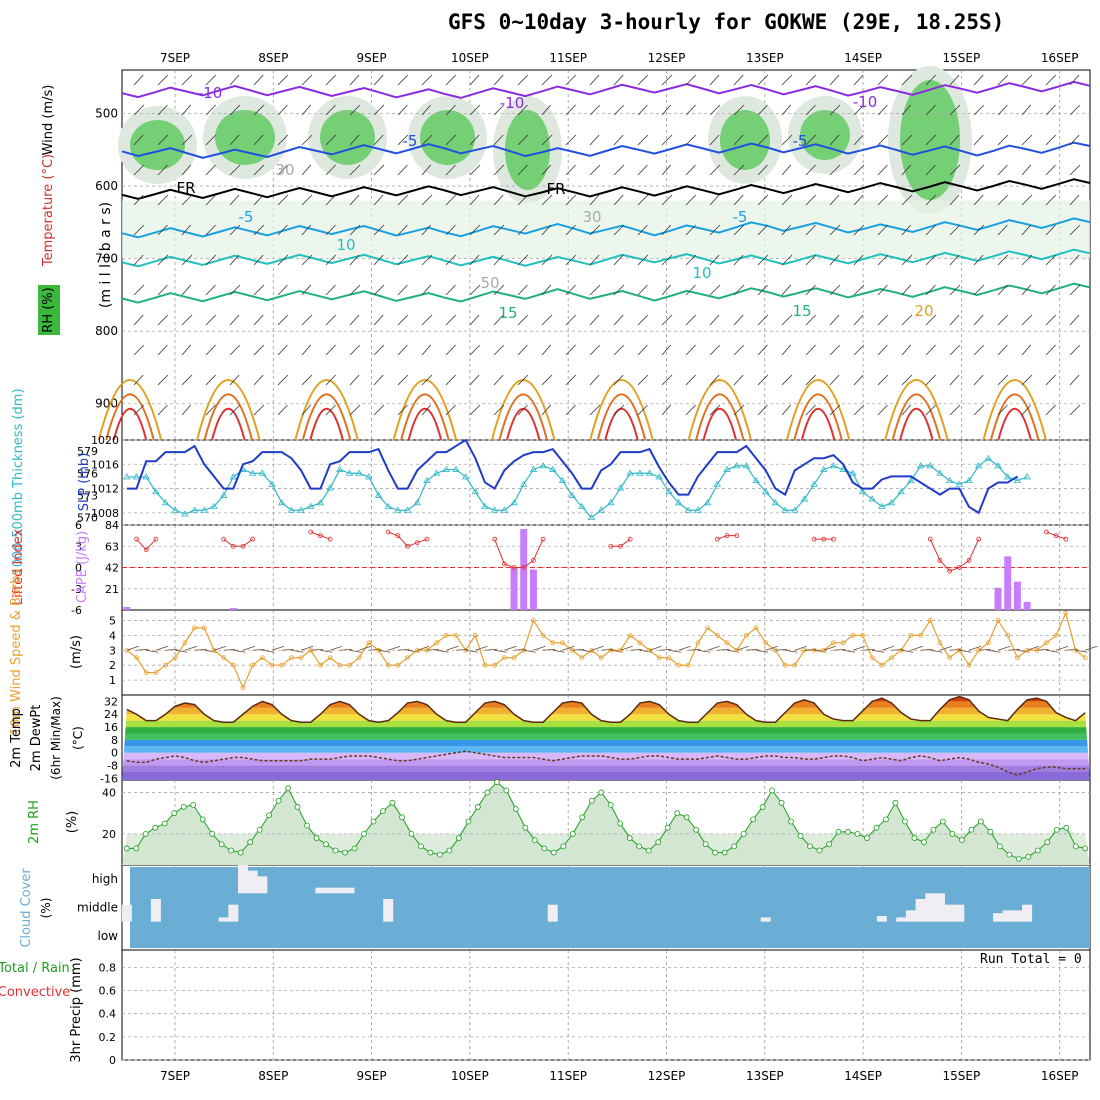 The image size is (1100, 1100). Describe the element at coordinates (210, 93) in the screenshot. I see `isotherm-label: -10` at that location.